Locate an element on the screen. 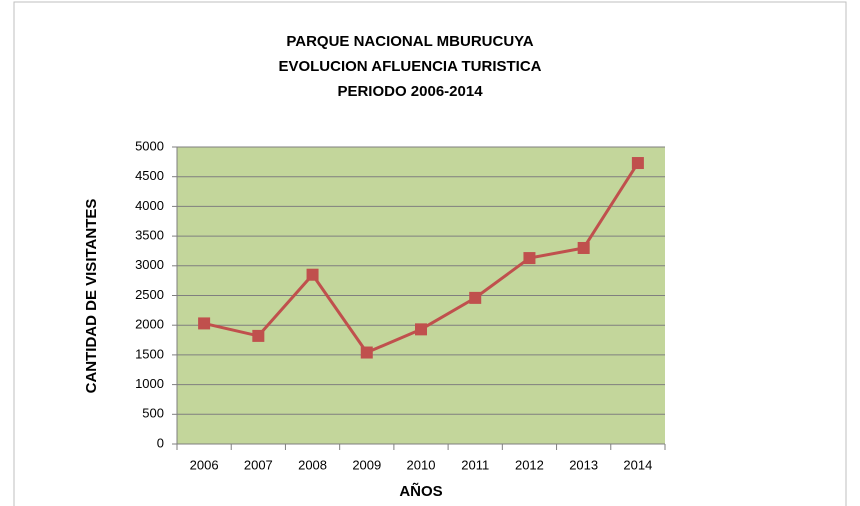  y-tick-label: 2000 is located at coordinates (149, 324).